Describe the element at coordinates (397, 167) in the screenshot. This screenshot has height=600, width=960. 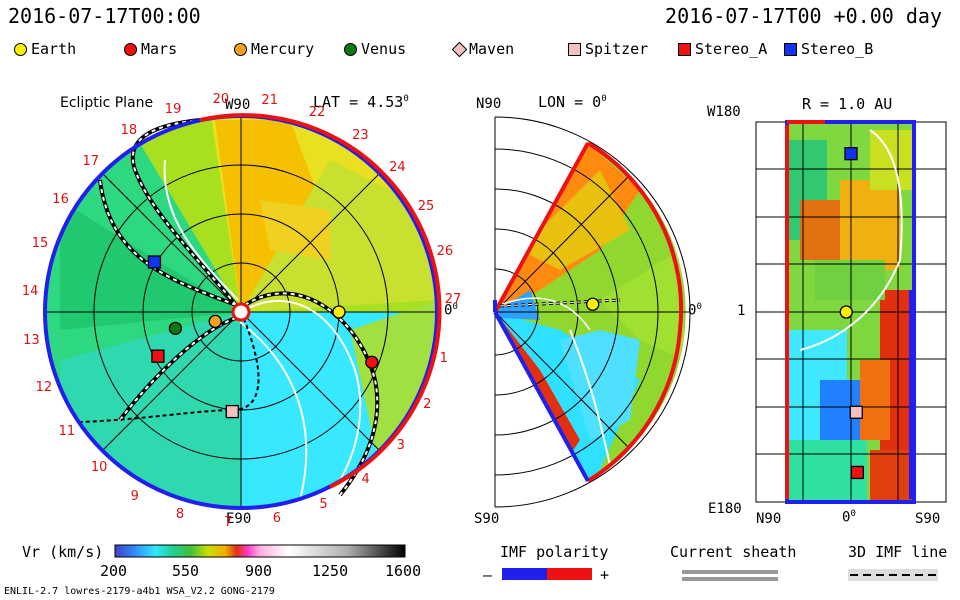
I see `carrington-label: 24` at that location.